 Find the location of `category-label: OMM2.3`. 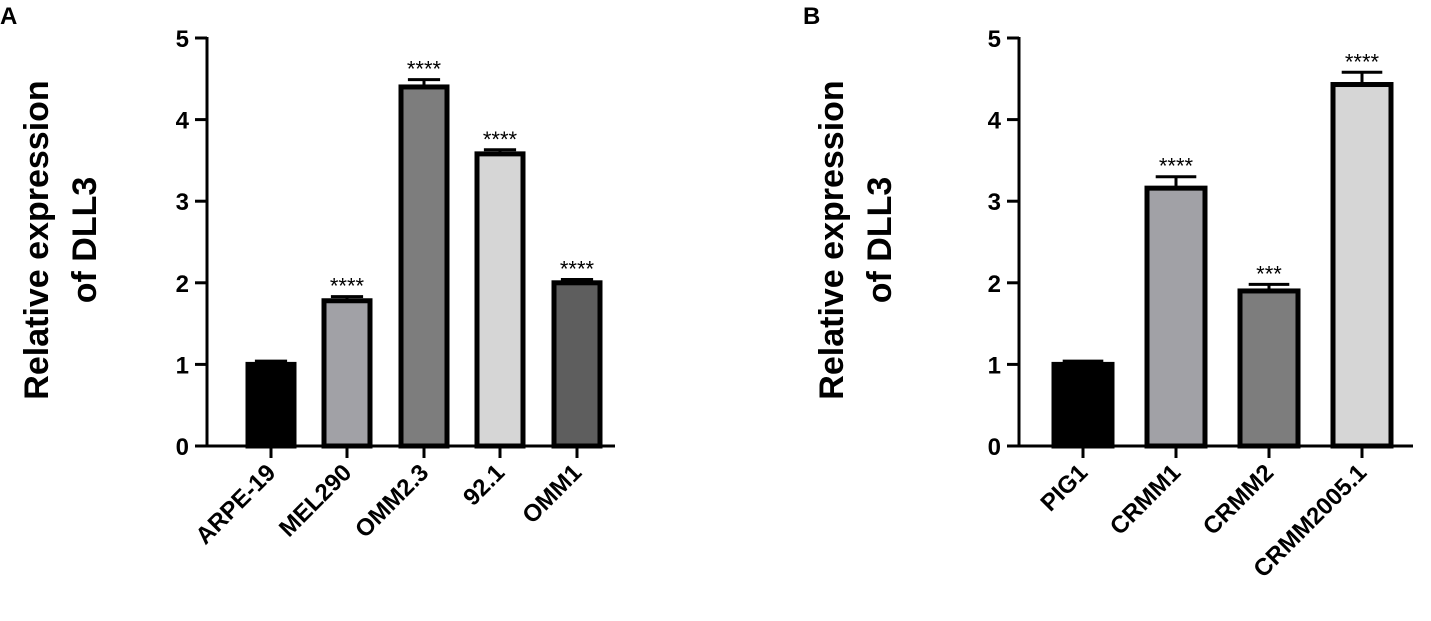

category-label: OMM2.3 is located at coordinates (392, 501).